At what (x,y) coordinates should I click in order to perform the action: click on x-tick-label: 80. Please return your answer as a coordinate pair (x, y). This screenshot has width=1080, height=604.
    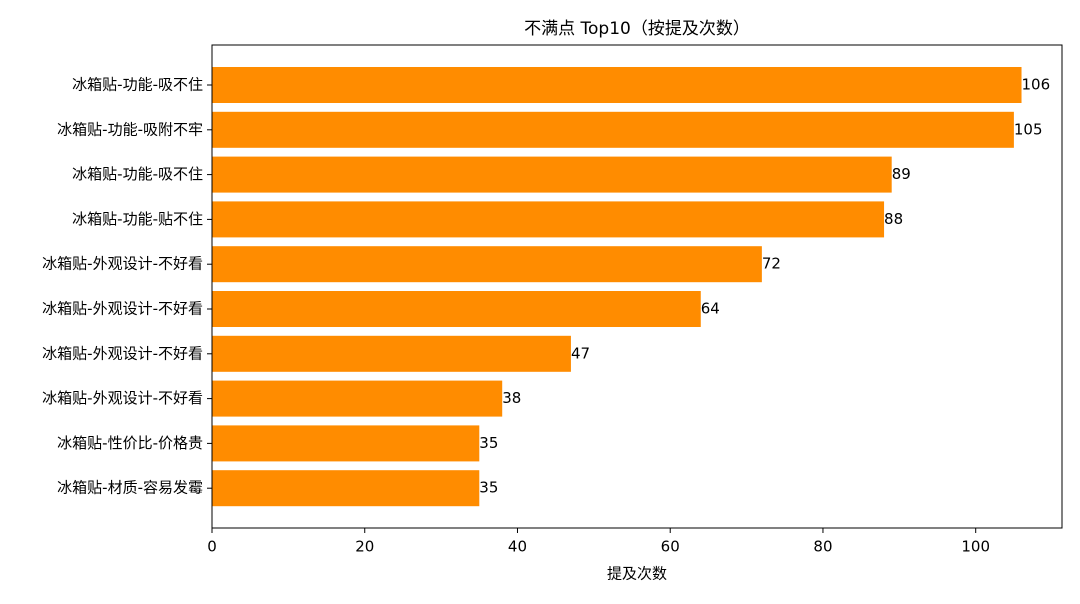
    Looking at the image, I should click on (822, 547).